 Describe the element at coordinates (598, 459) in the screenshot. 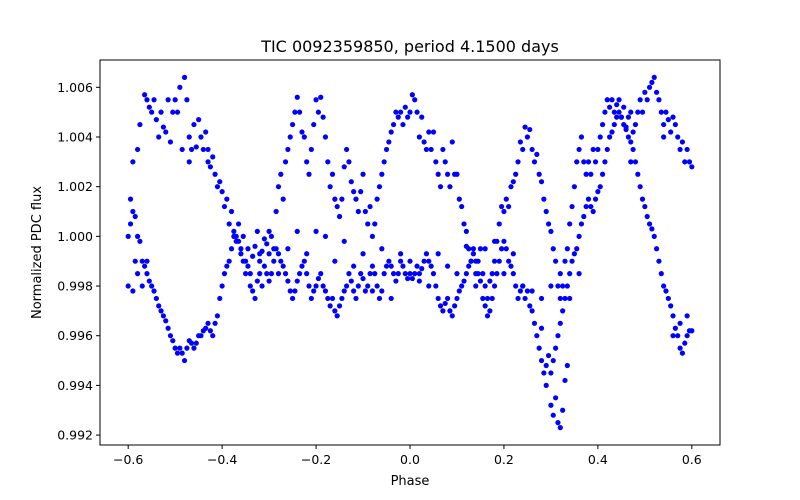

I see `x-tick-label: 0.4` at that location.